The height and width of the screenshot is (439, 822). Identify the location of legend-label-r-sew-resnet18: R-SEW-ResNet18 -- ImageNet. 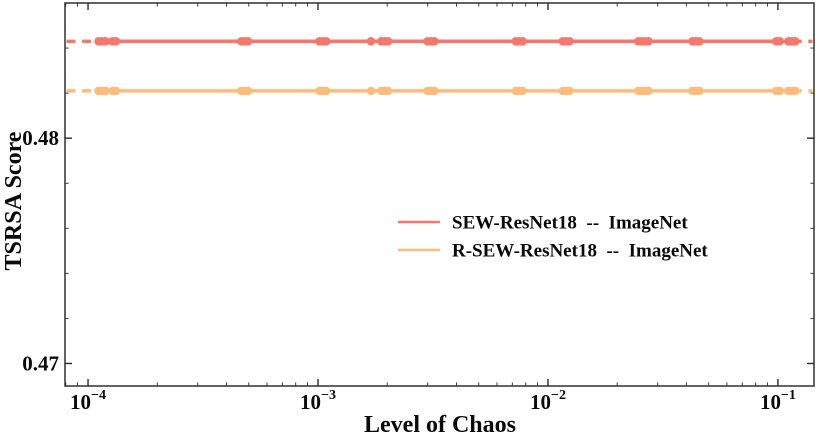
(580, 251).